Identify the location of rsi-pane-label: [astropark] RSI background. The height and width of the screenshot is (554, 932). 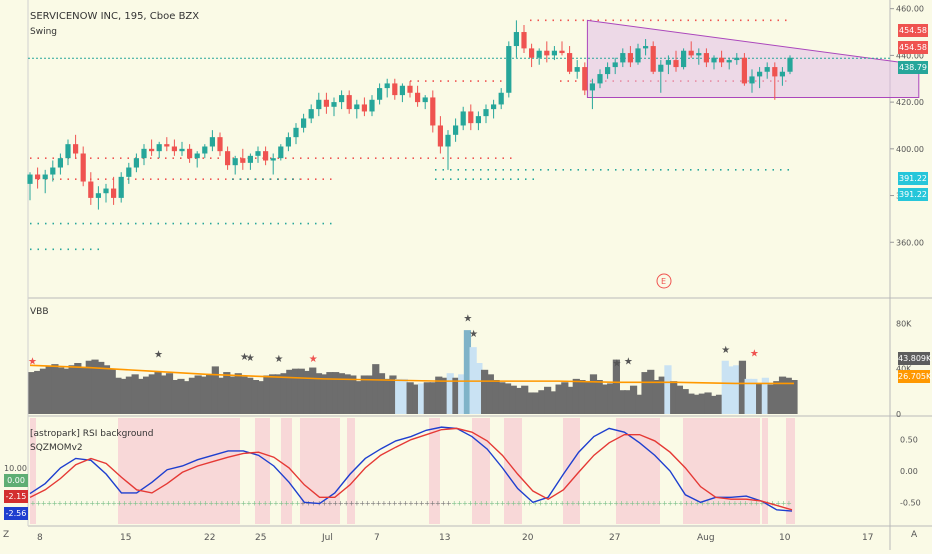
(92, 434).